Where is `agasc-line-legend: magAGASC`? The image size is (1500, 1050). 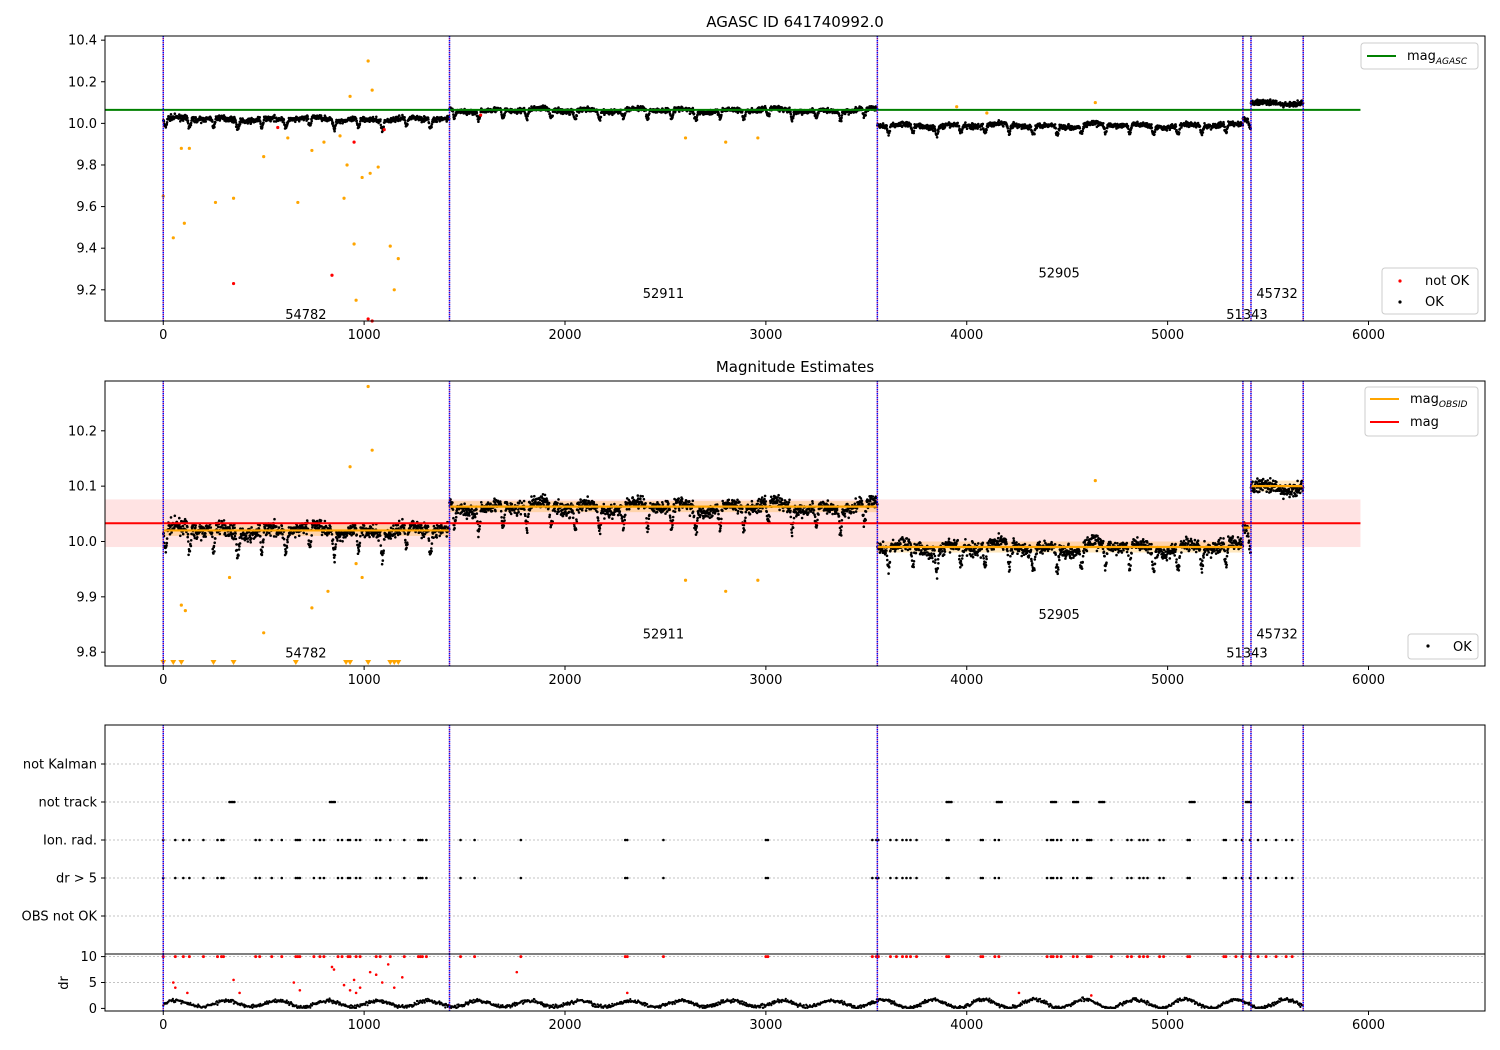 agasc-line-legend: magAGASC is located at coordinates (1419, 56).